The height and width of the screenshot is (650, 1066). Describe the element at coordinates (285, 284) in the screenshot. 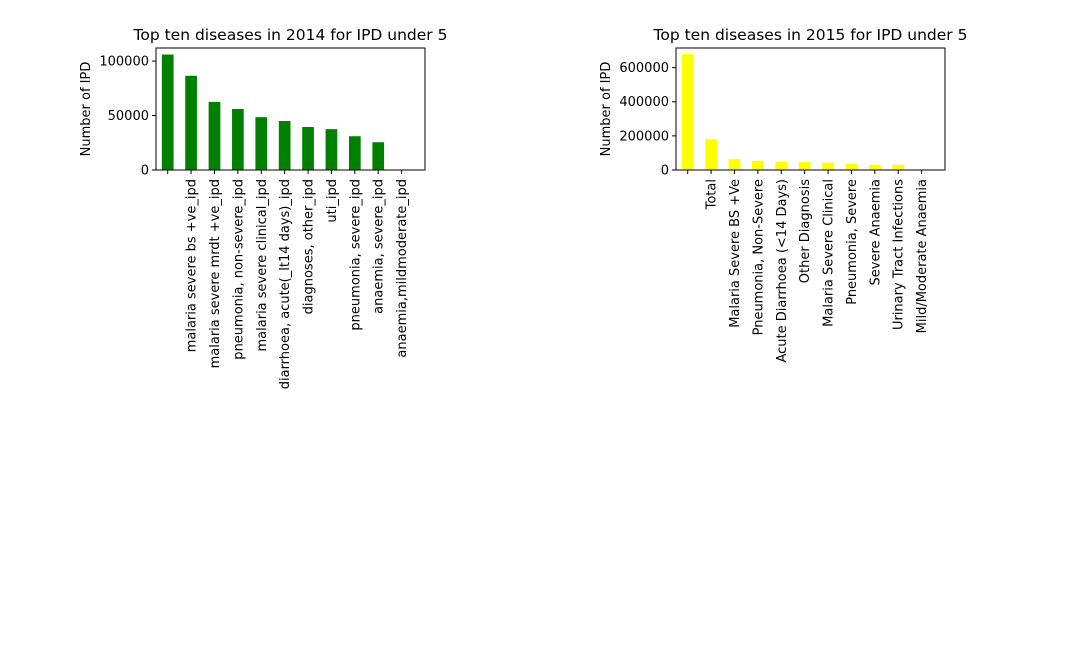

I see `x-tick-label: diarrhoea, acute(_lt14 days)_ipd` at that location.